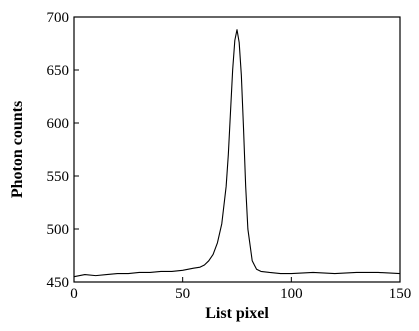 This screenshot has height=331, width=419. Describe the element at coordinates (58, 71) in the screenshot. I see `y-tick-label: 650` at that location.